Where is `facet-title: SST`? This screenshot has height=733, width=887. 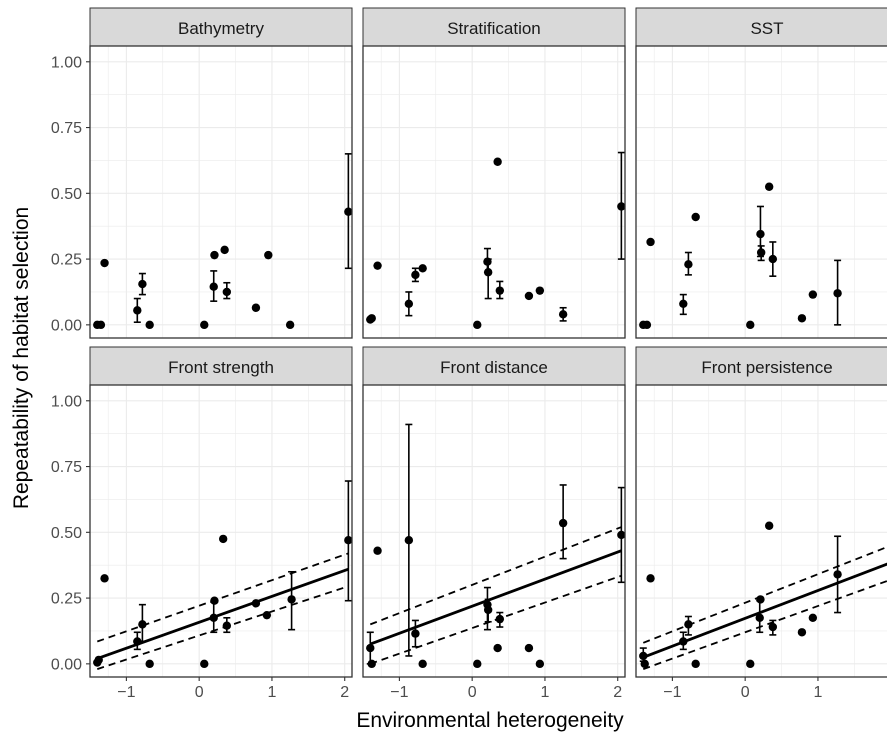 facet-title: SST is located at coordinates (766, 28).